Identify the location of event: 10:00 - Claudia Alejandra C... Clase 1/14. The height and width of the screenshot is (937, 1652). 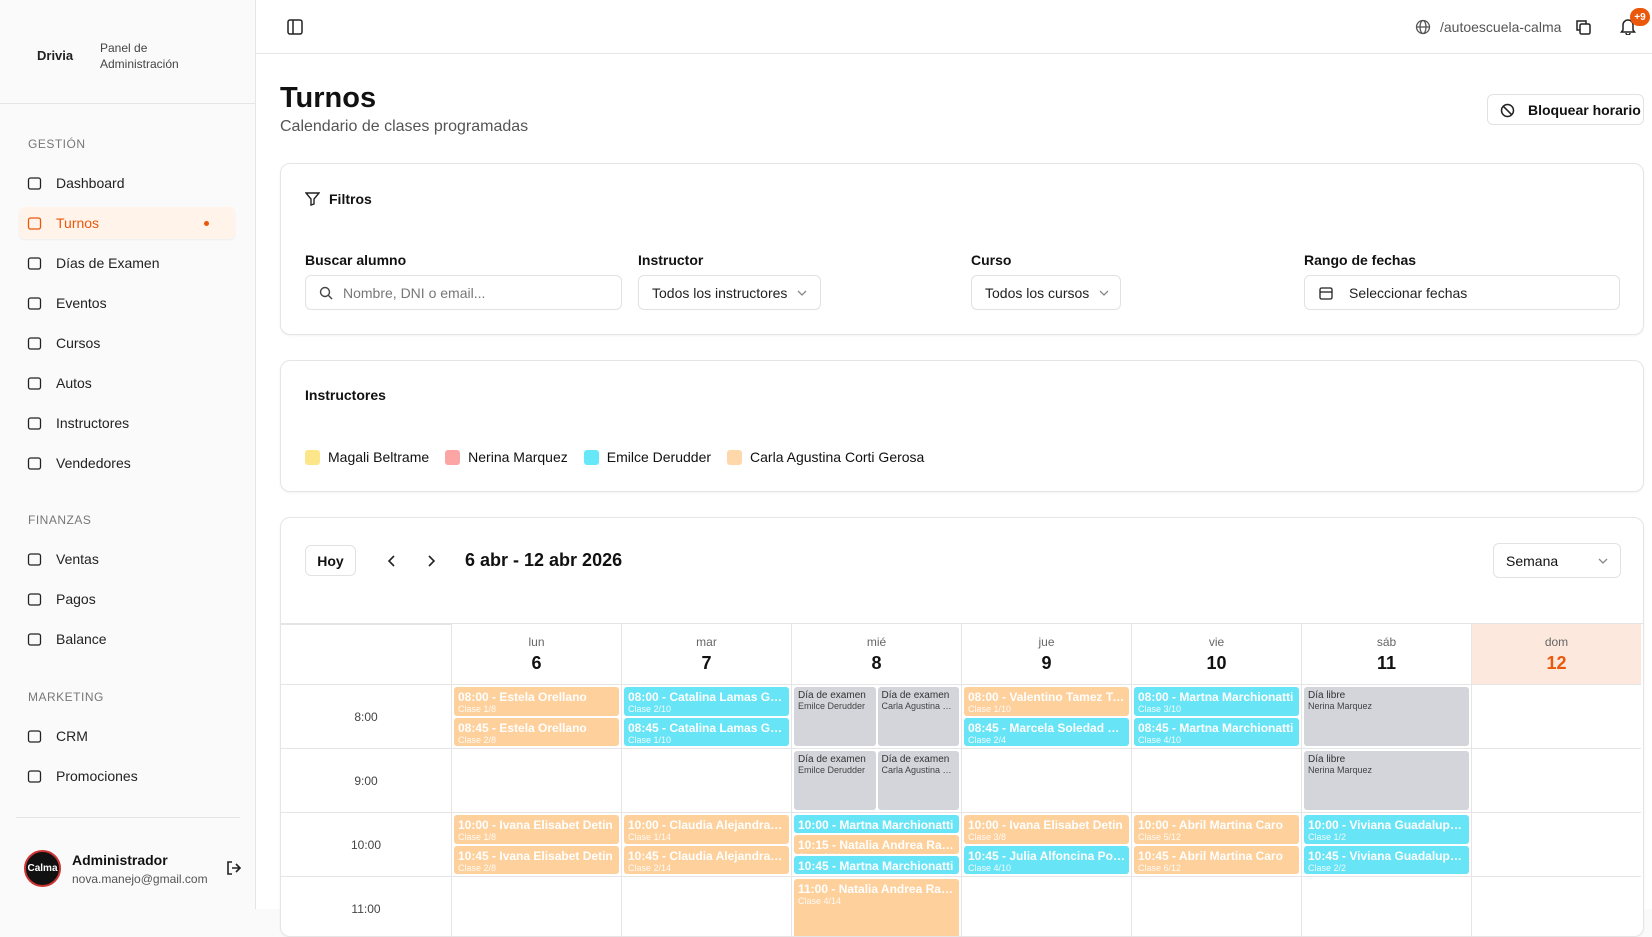
(706, 829).